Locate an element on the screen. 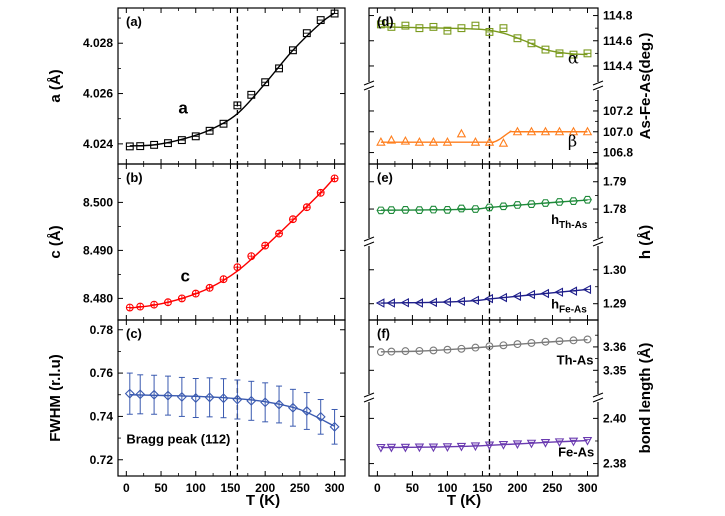  x-tick-label: 250 is located at coordinates (552, 488).